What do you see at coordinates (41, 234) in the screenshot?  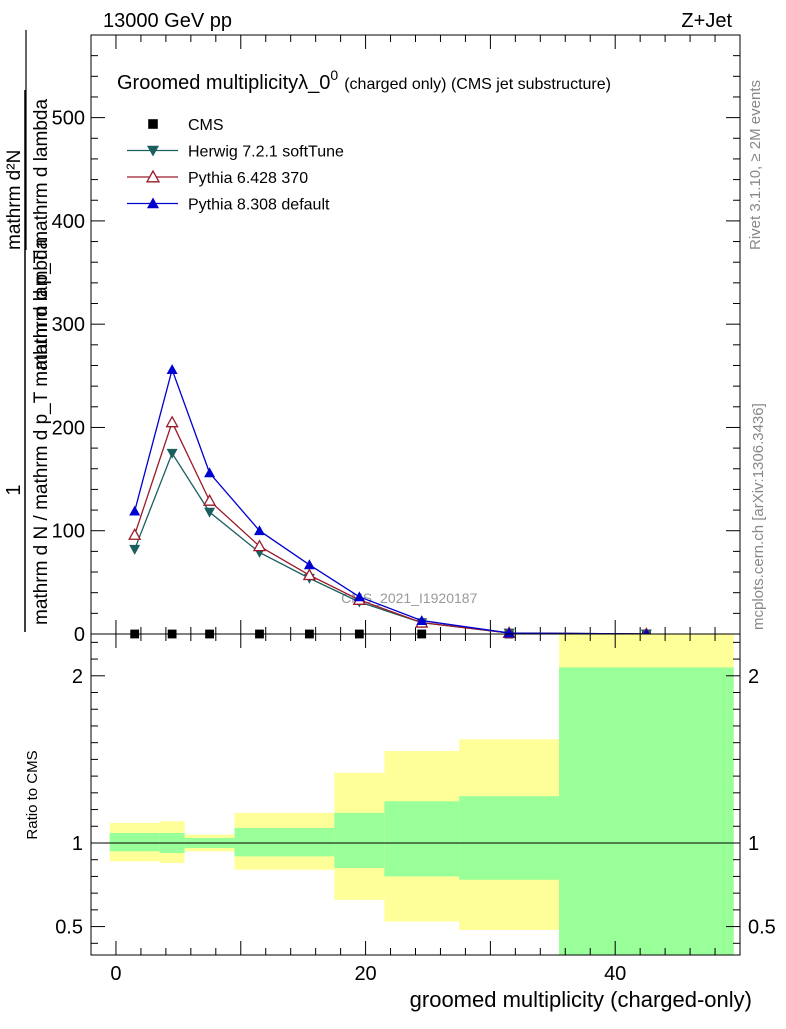 I see `ylabel-top-denominator: mathrm d p_T mathrm d lambda` at bounding box center [41, 234].